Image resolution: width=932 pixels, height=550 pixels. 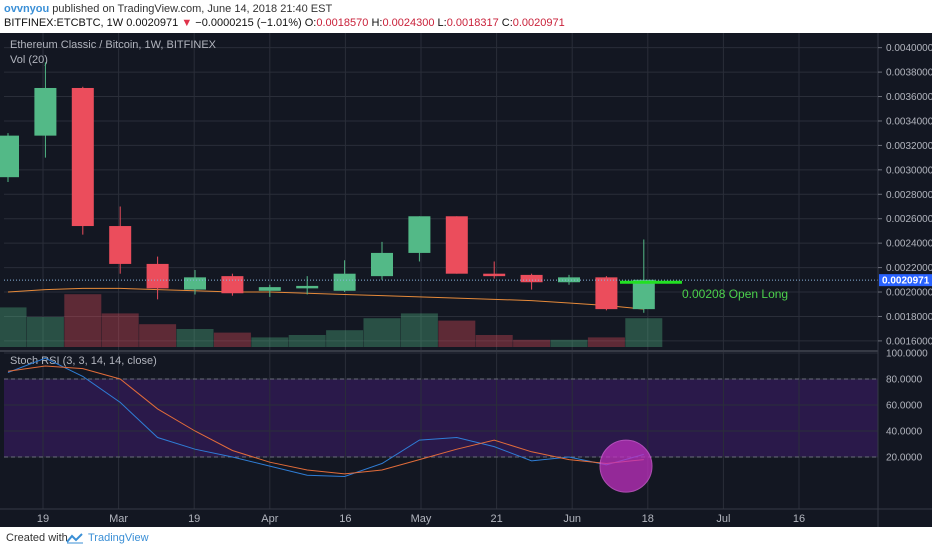 What do you see at coordinates (113, 45) in the screenshot?
I see `main-pane-title: Ethereum Classic / Bitcoin, 1W, BITFINEX` at bounding box center [113, 45].